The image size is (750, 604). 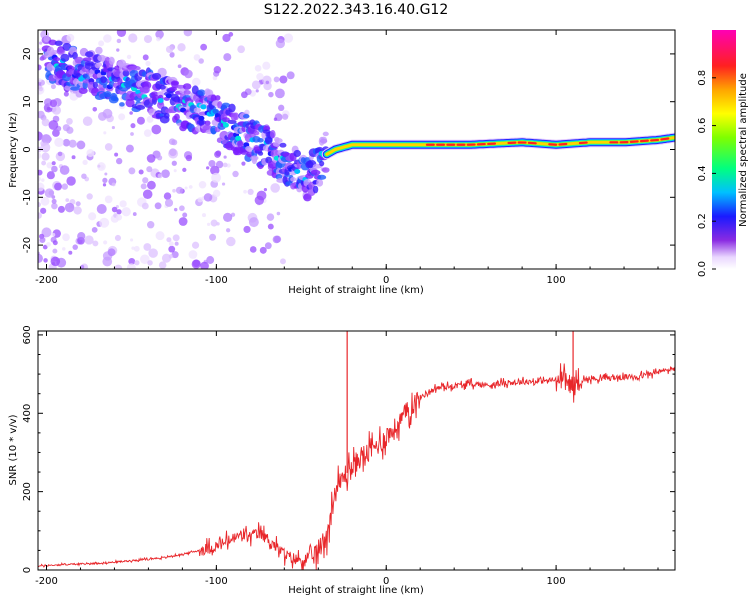 I want to click on y-tick-label: 600, so click(x=27, y=334).